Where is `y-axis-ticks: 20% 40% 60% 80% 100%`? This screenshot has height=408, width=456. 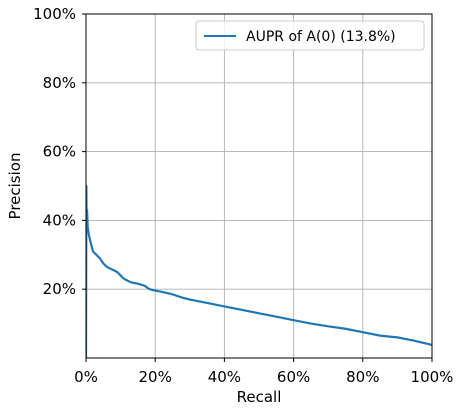
y-axis-ticks: 20% 40% 60% 80% 100% is located at coordinates (59, 151).